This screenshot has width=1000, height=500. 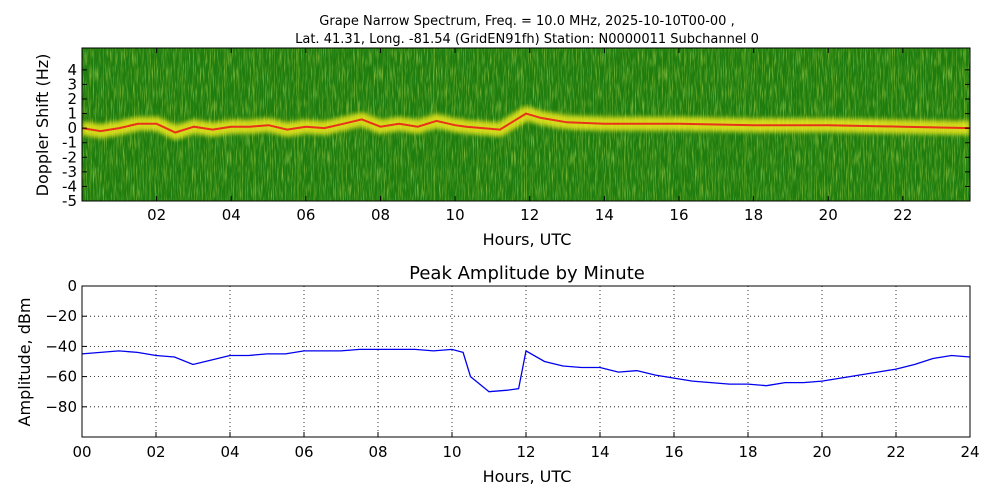 I want to click on spectrogram-x-axis-label: Hours, UTC, so click(x=527, y=239).